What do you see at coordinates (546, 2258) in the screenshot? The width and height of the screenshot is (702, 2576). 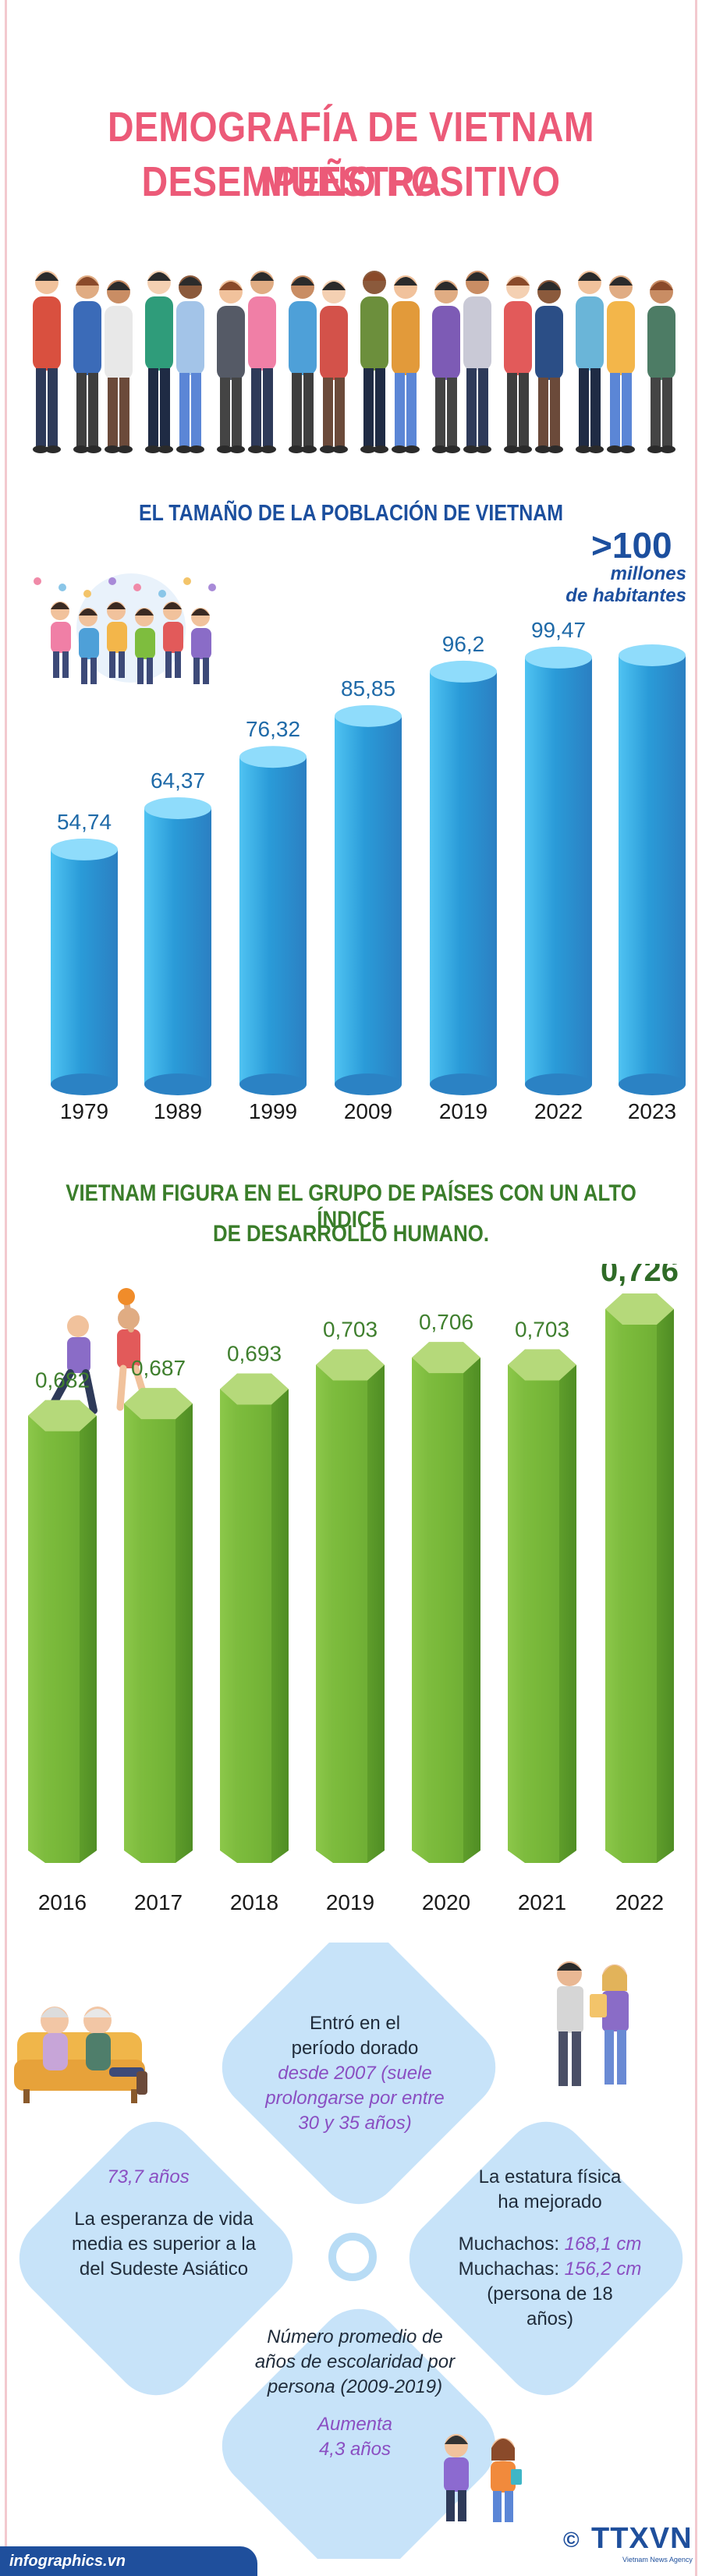 I see `fact-tile-right` at bounding box center [546, 2258].